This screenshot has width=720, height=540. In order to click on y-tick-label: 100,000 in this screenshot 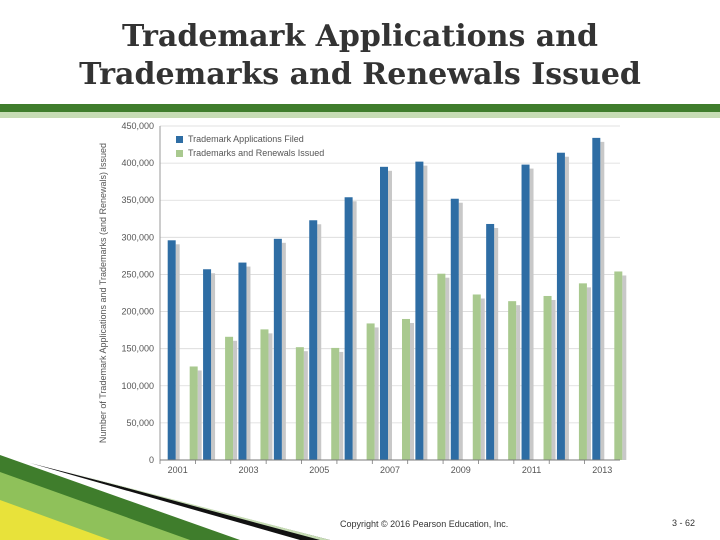, I will do `click(137, 386)`.